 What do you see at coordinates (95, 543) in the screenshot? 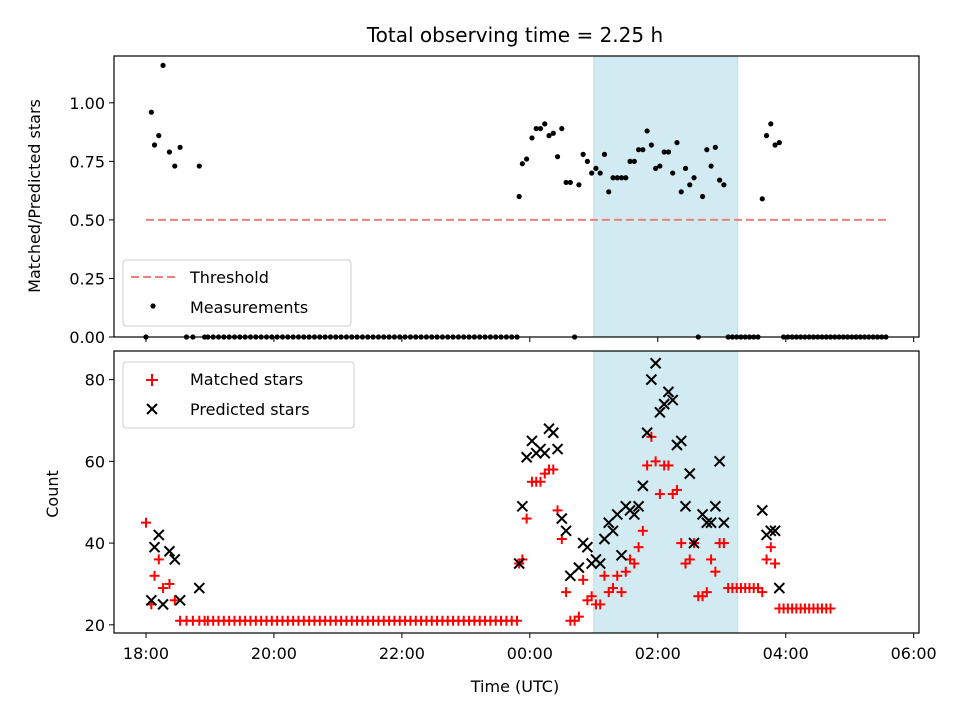
I see `bottom-y-tick-label: 40` at bounding box center [95, 543].